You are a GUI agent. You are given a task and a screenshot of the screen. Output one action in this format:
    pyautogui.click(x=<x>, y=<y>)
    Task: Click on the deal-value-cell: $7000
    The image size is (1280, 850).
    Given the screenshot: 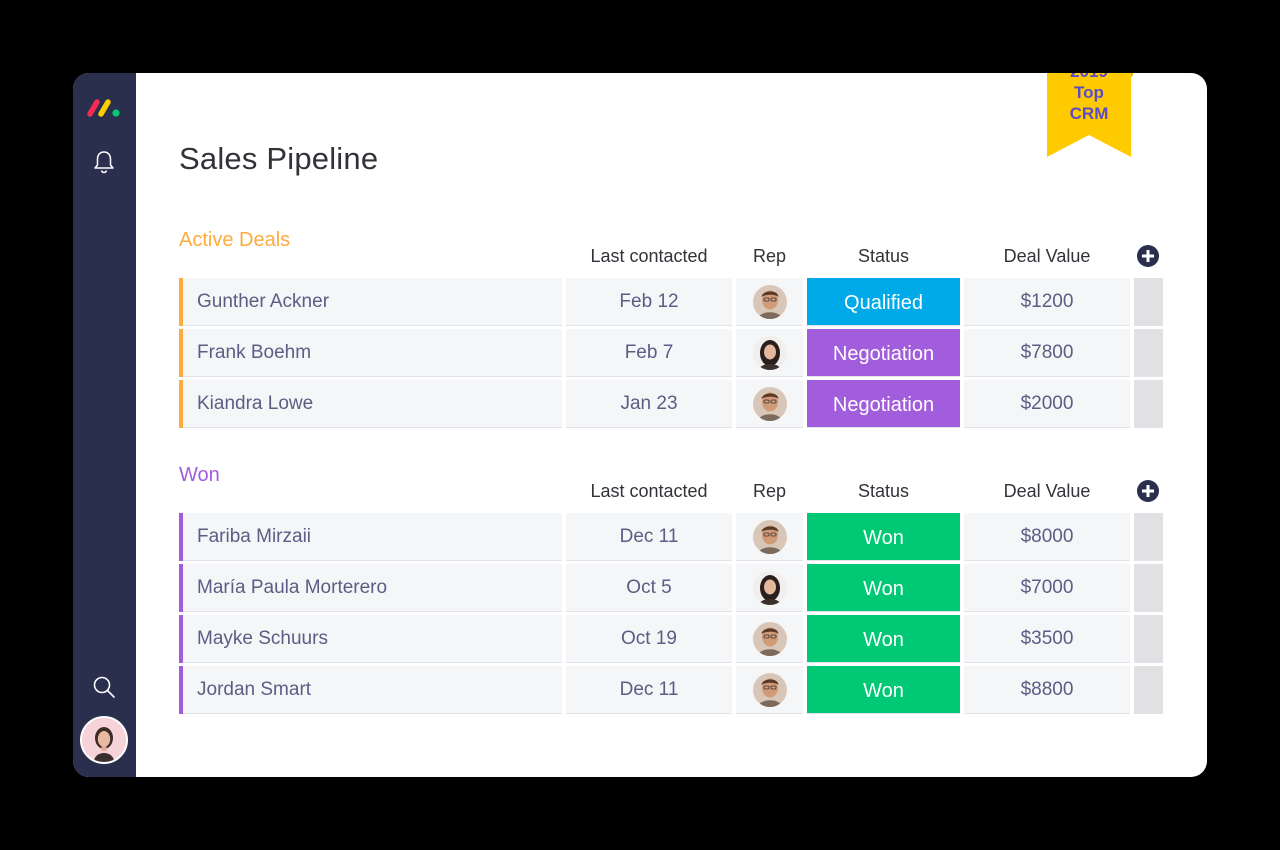 What is the action you would take?
    pyautogui.click(x=1047, y=588)
    